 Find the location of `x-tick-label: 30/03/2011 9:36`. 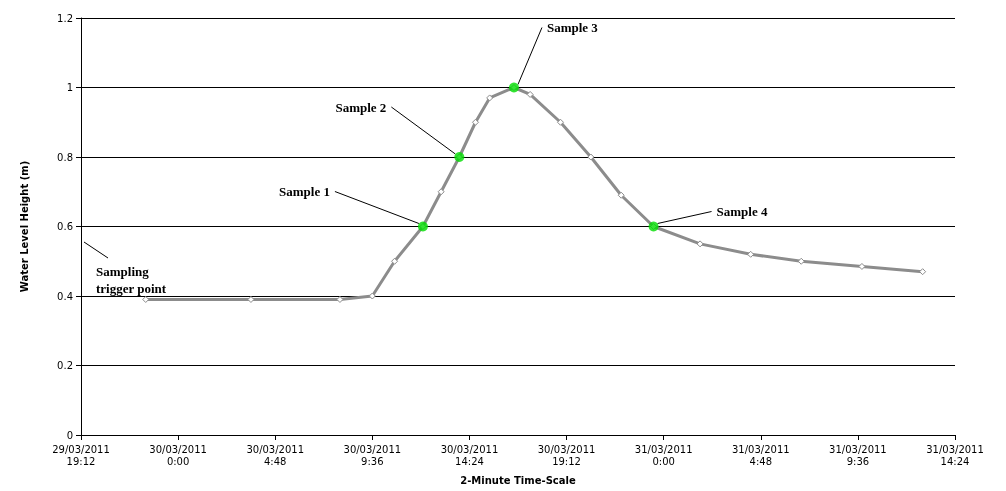

x-tick-label: 30/03/2011 9:36 is located at coordinates (372, 455).